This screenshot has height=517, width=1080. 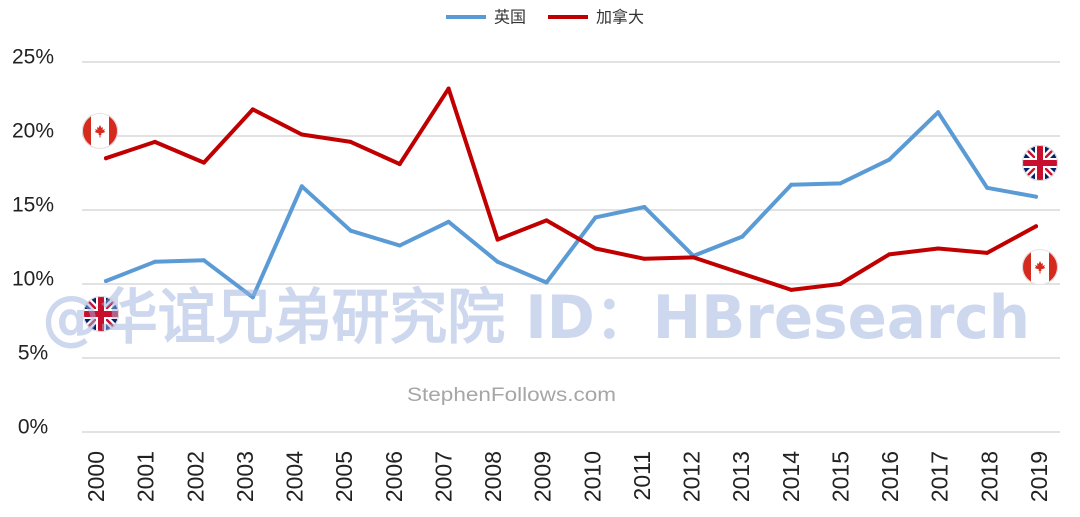 I want to click on y-tick-label: 15%, so click(x=33, y=205).